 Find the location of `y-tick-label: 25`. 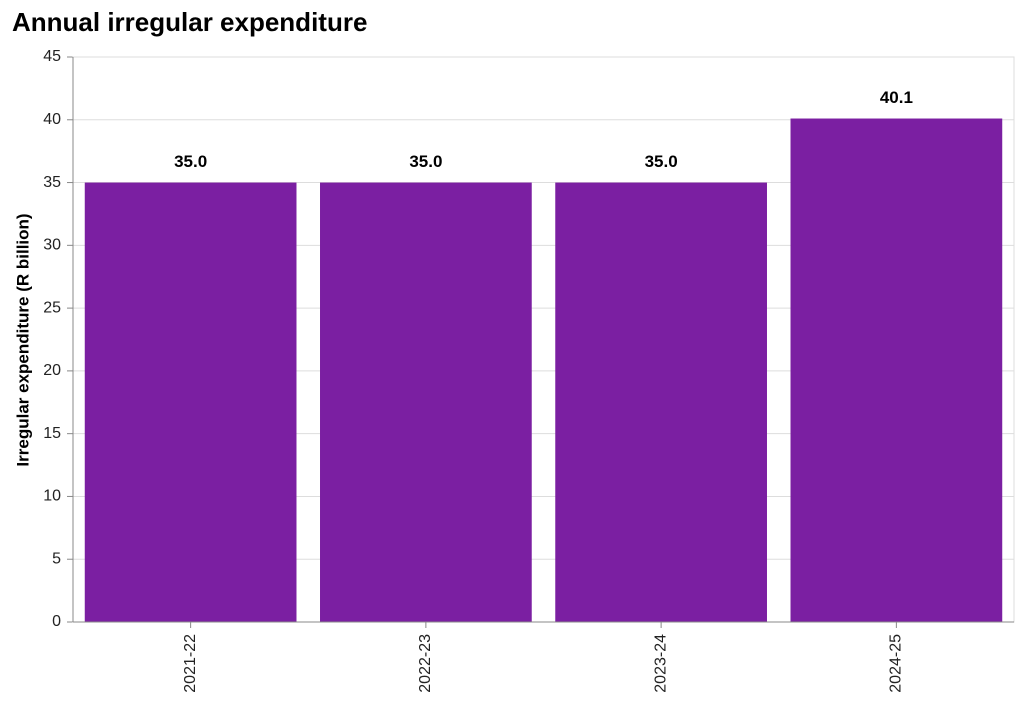

y-tick-label: 25 is located at coordinates (52, 307).